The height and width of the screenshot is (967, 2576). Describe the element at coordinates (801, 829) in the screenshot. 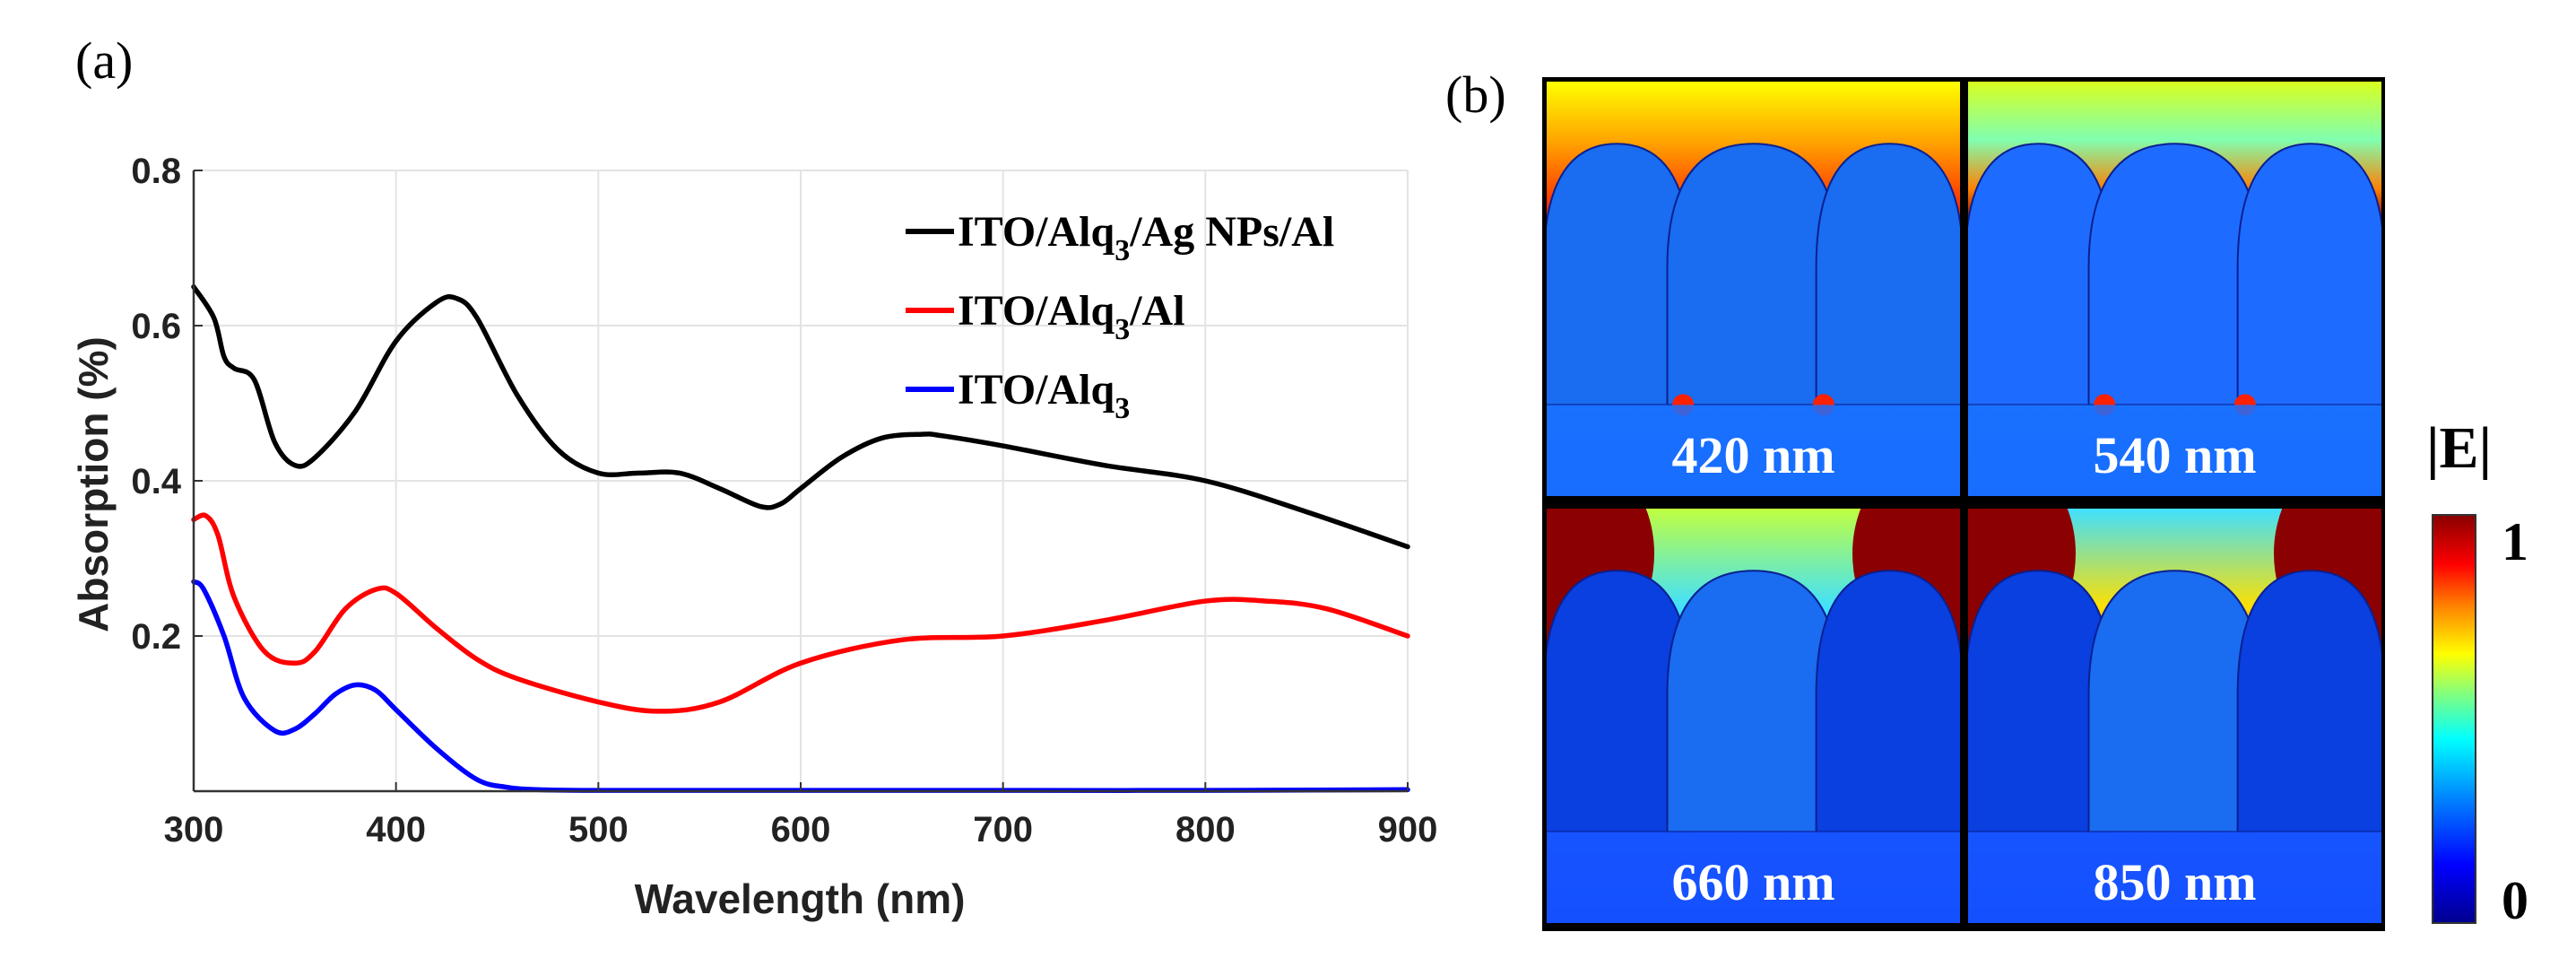

I see `x-tick-label: 600` at that location.